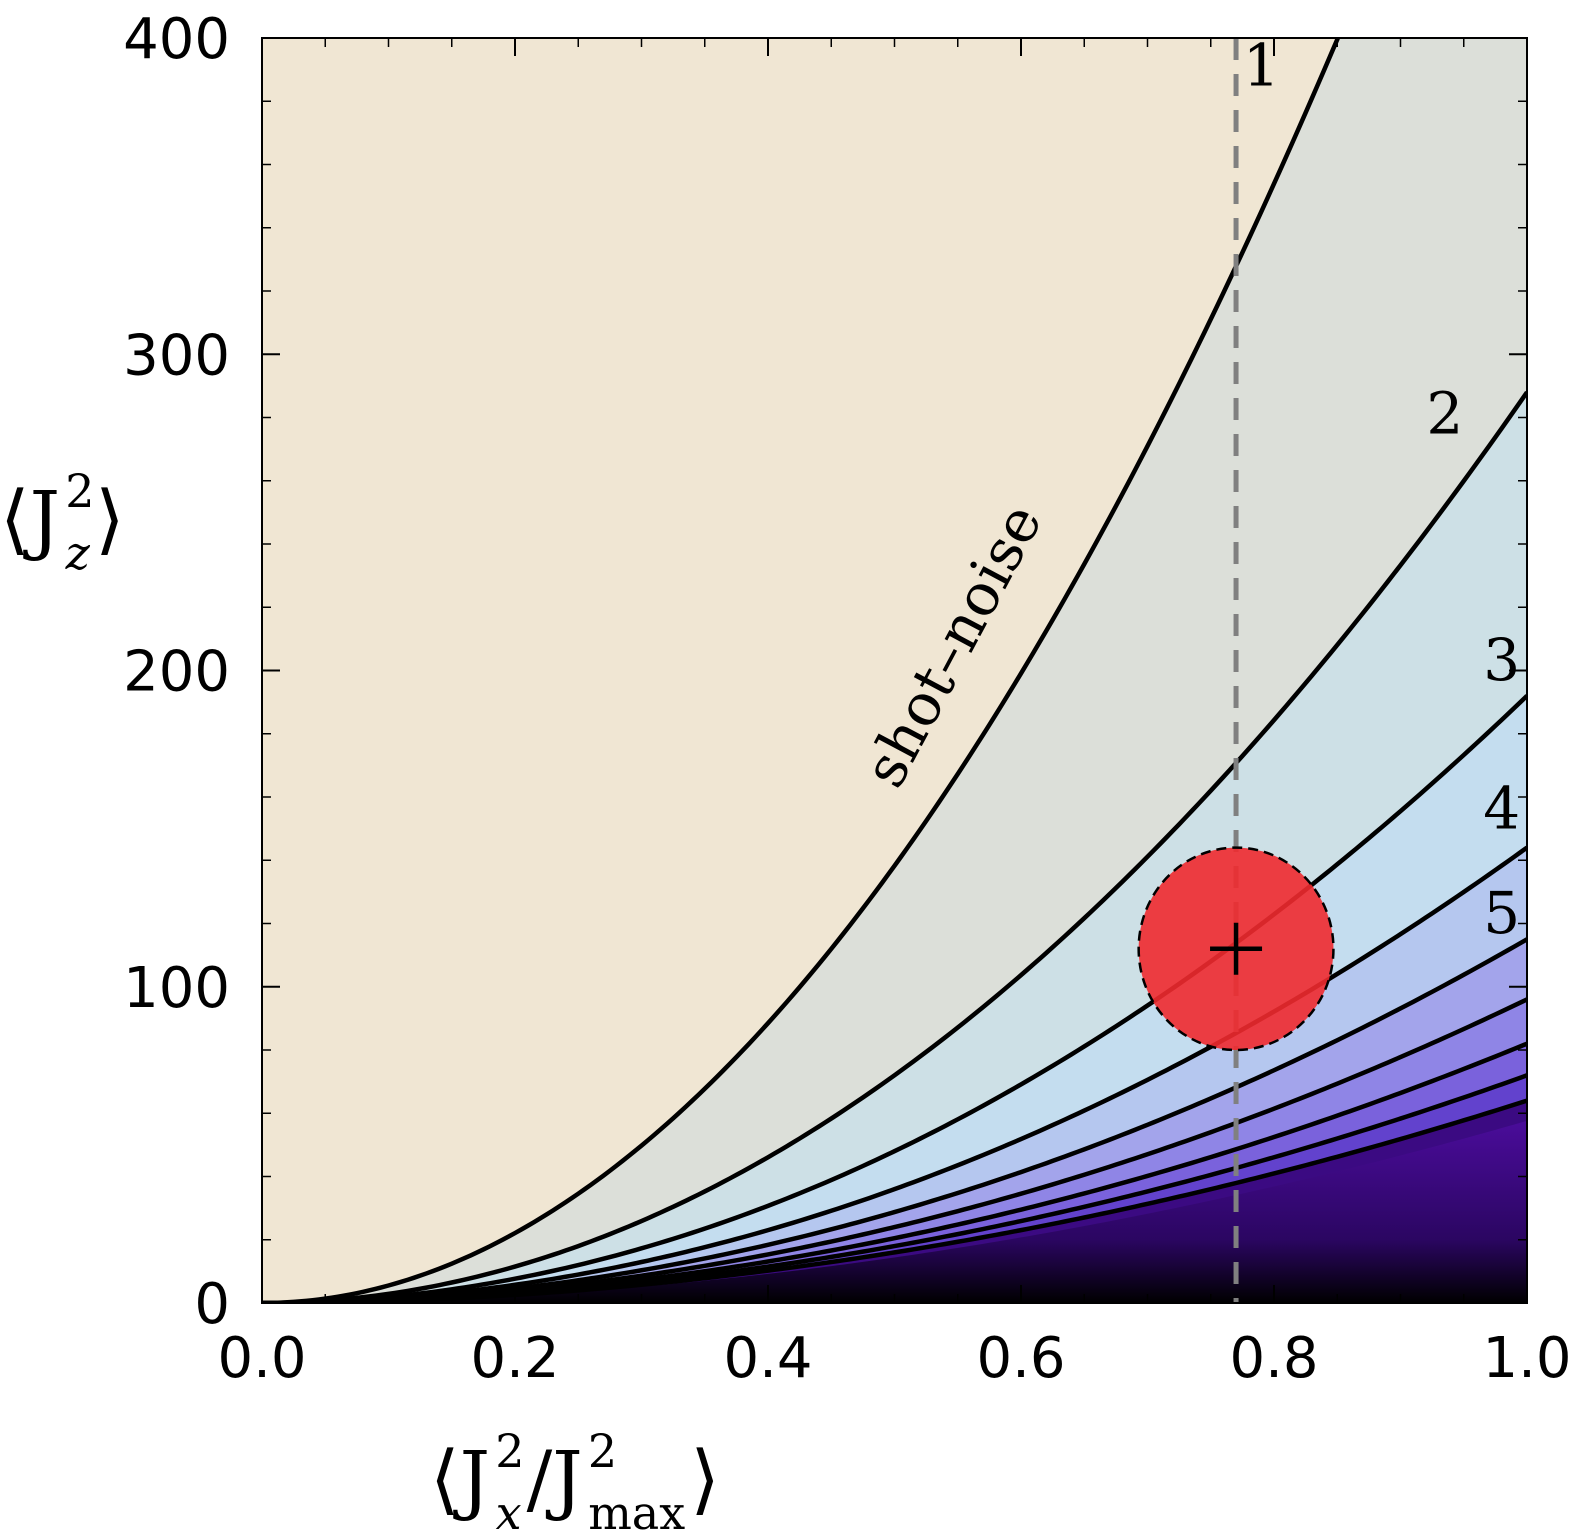  What do you see at coordinates (575, 1482) in the screenshot?
I see `x-axis-label: ⟨J 2 x /J 2 max ⟩` at bounding box center [575, 1482].